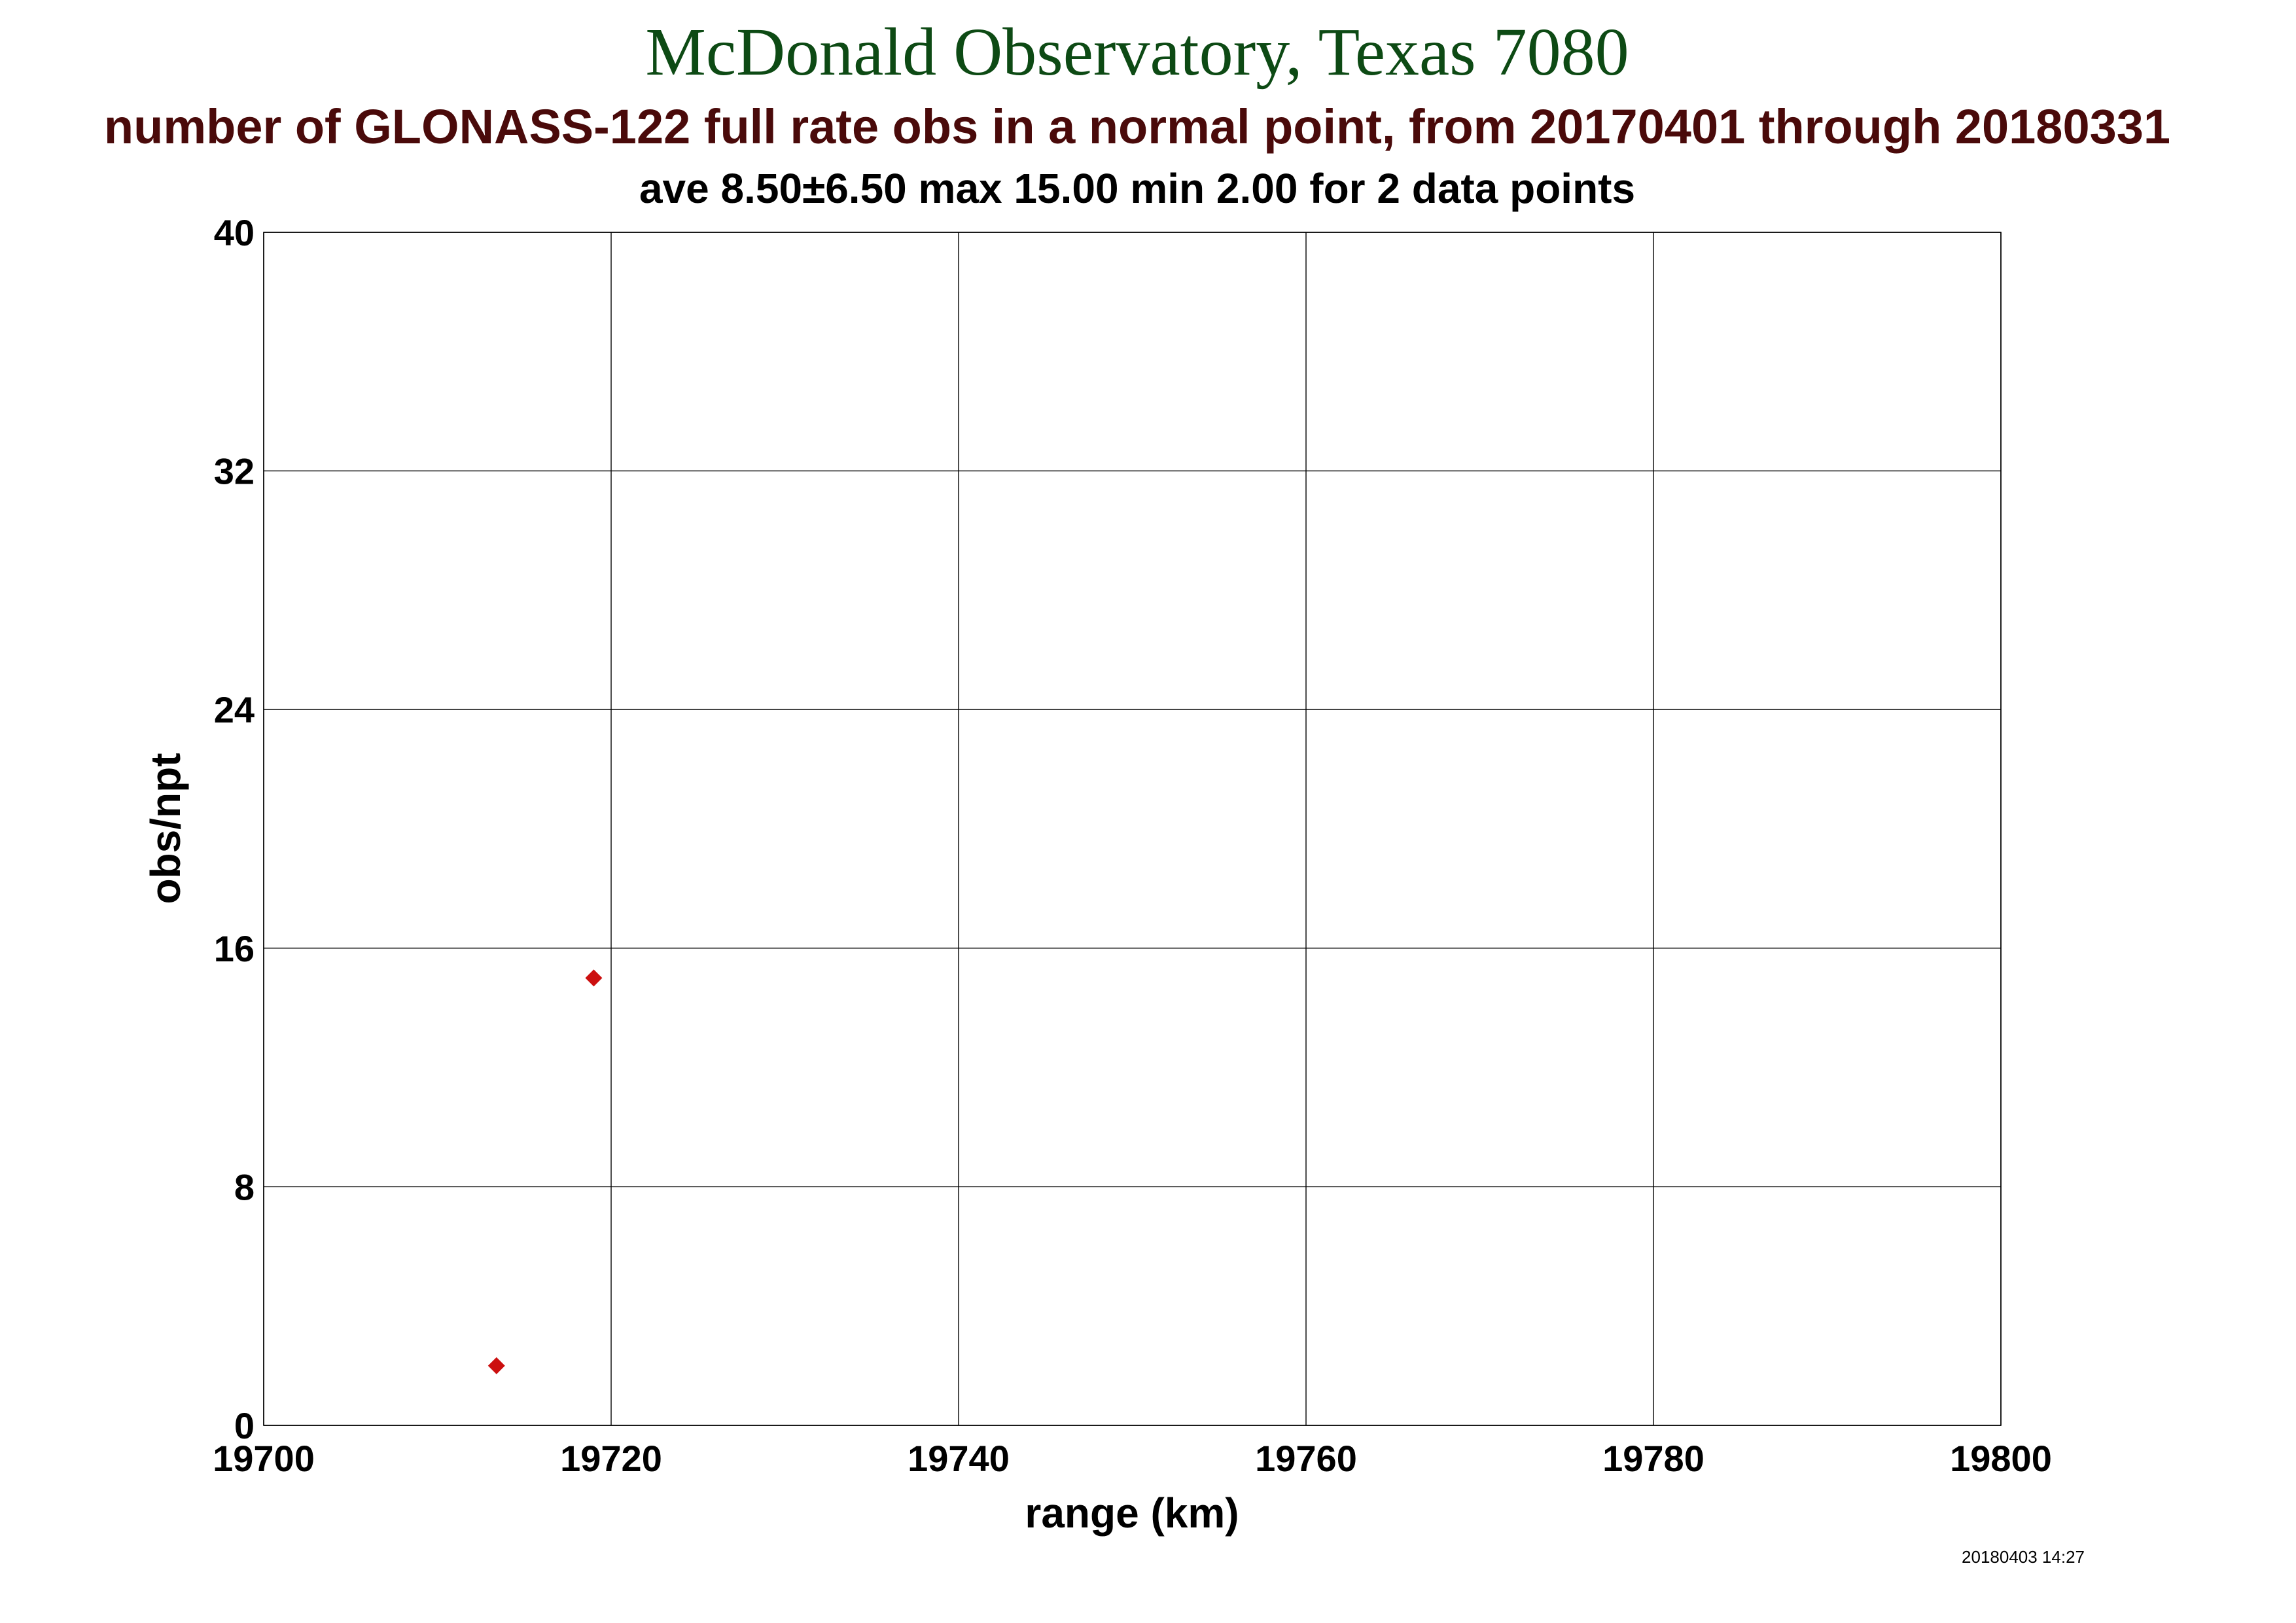 This screenshot has height=1623, width=2296. Describe the element at coordinates (1653, 1458) in the screenshot. I see `x-tick-label: 19780` at that location.